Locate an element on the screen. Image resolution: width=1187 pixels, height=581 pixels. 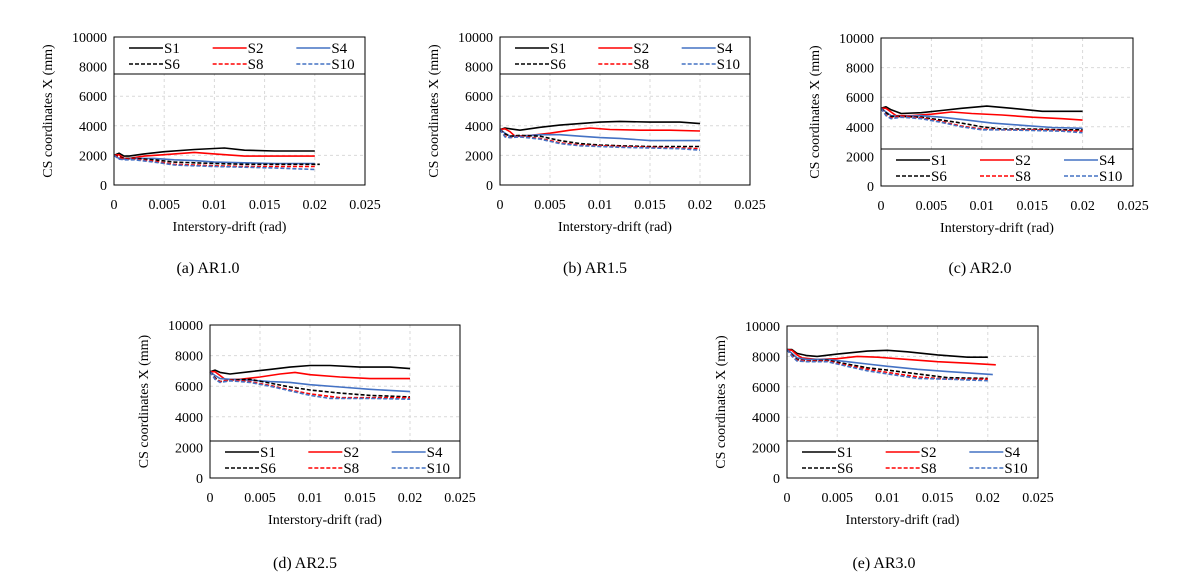
chart-caption: (b) AR1.5 is located at coordinates (595, 268).